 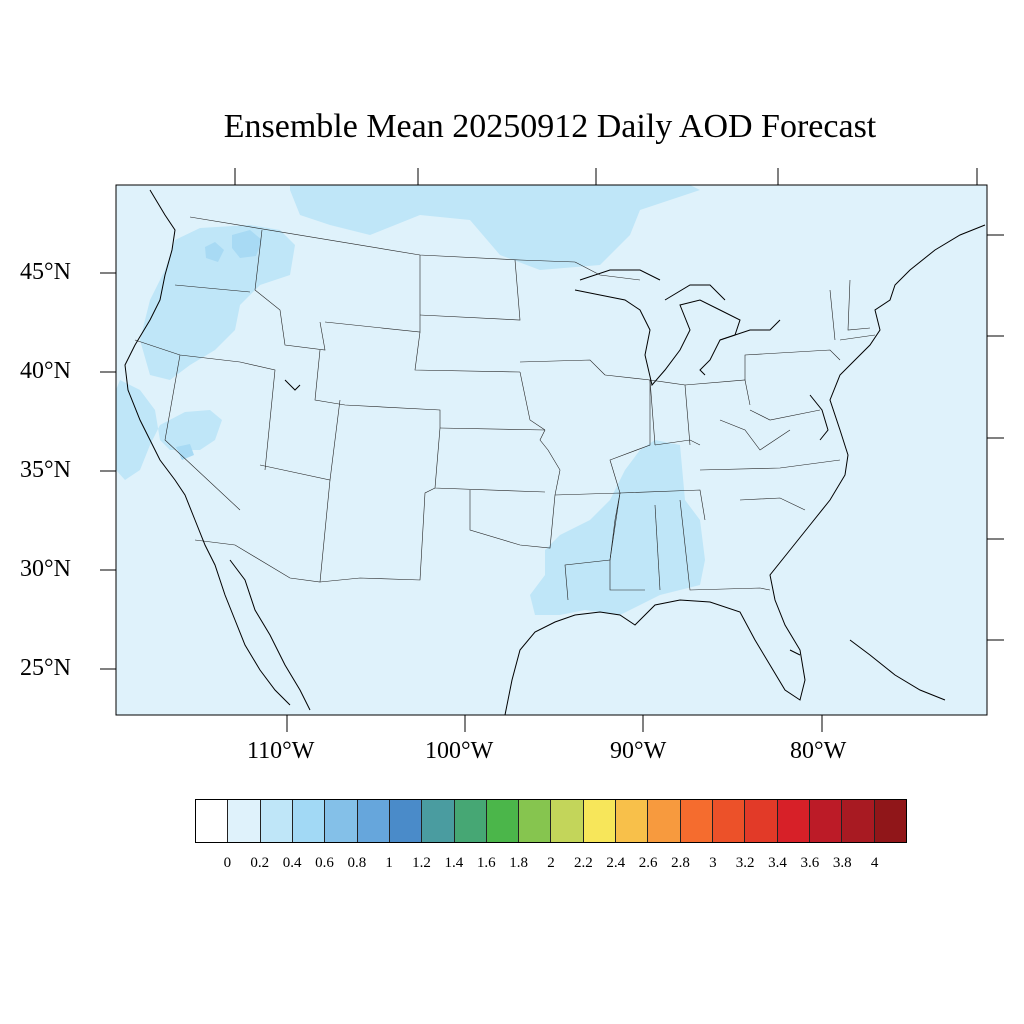 I want to click on colorbar-label: 2.8, so click(x=680, y=863).